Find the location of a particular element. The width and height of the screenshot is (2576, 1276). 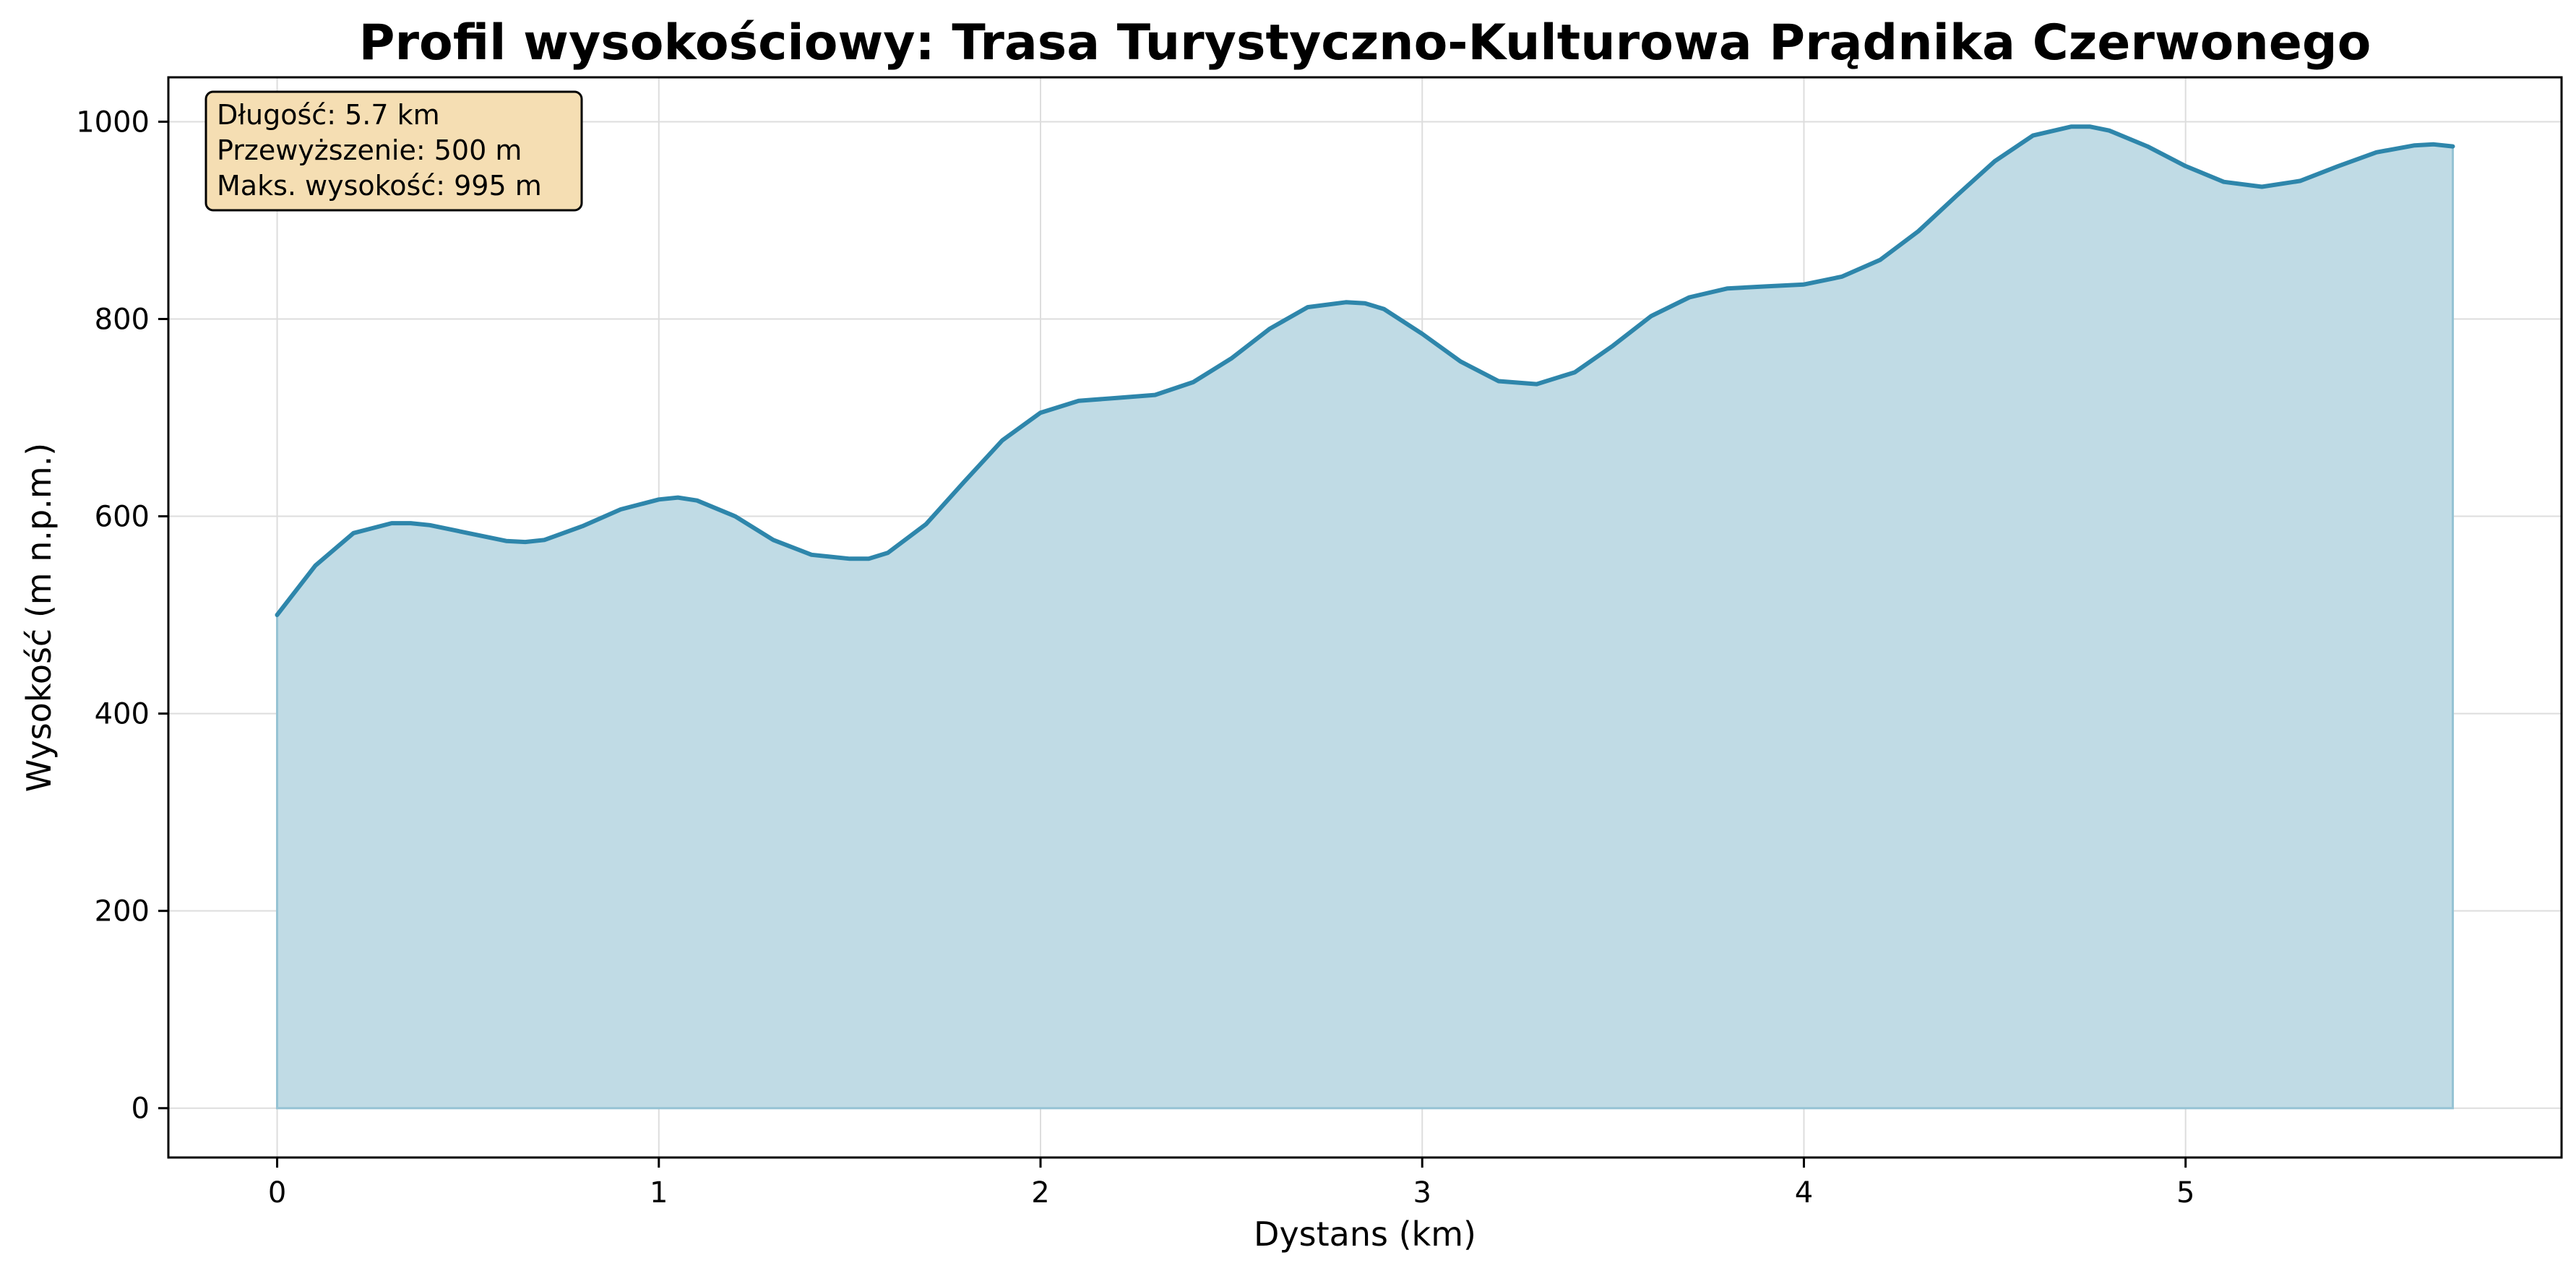

info-box-background is located at coordinates (393, 151).